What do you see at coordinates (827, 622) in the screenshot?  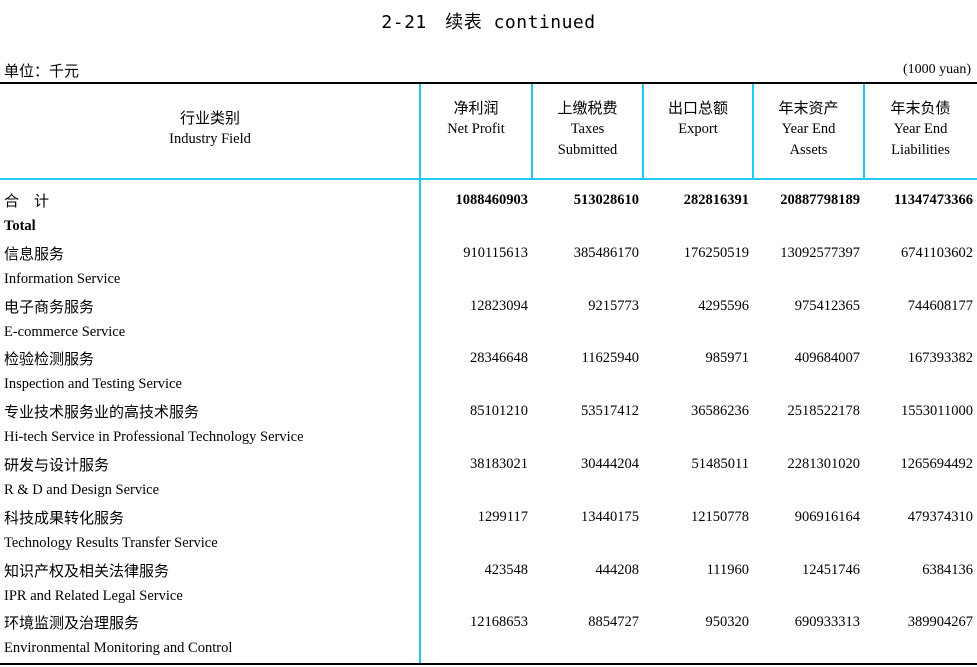 I see `cell-value: 690933313` at bounding box center [827, 622].